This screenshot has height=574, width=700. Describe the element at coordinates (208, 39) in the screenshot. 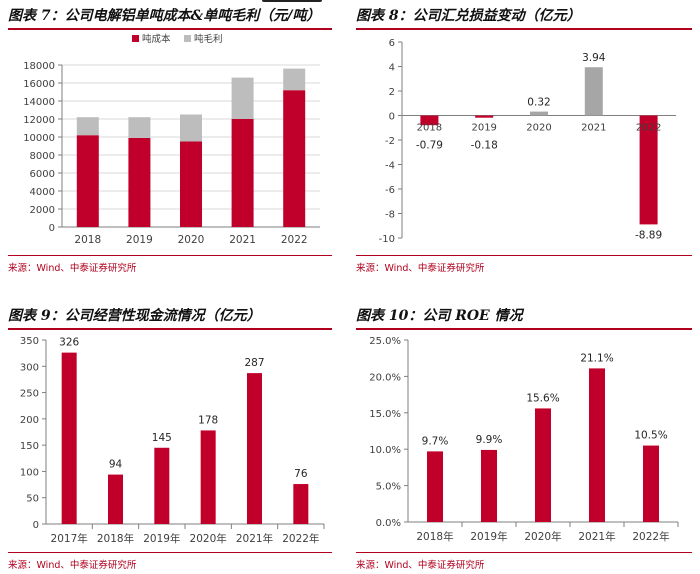

I see `legend-label-margin: 吨毛利` at that location.